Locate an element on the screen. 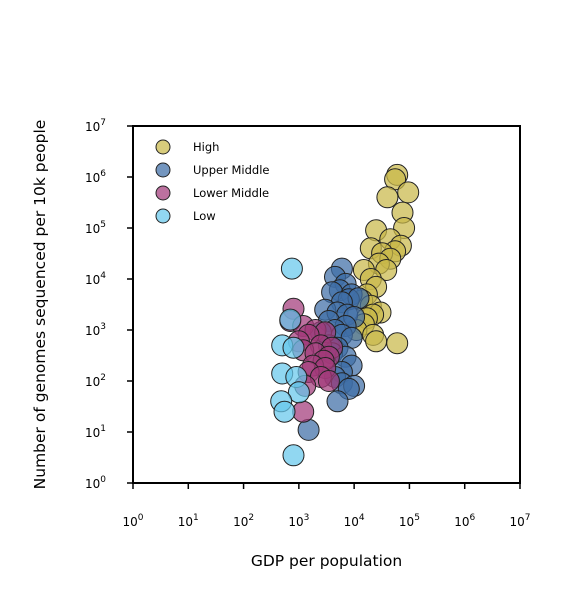 This screenshot has height=607, width=567. legend: High Upper Middle Lower Middle Low is located at coordinates (212, 181).